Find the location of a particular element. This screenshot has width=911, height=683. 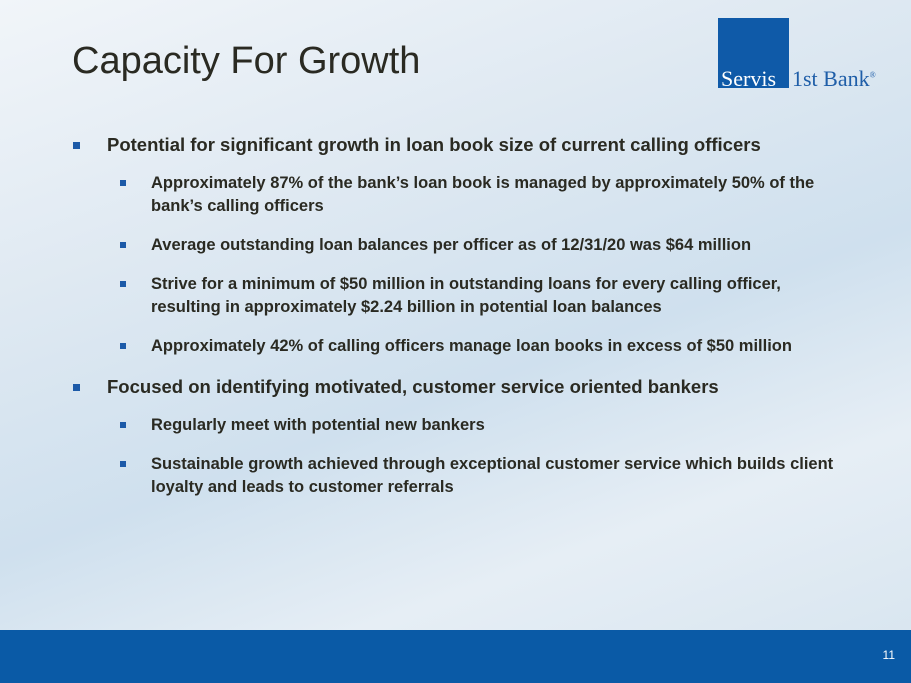

logo-text-servis: Servis is located at coordinates (748, 78).